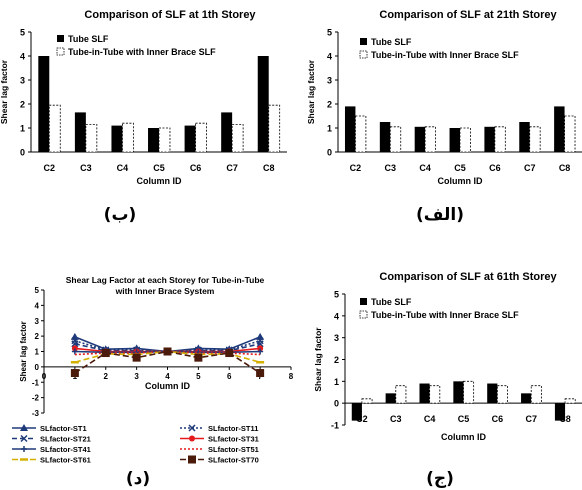 Image resolution: width=582 pixels, height=490 pixels. I want to click on legend-label: SLfactor-ST41, so click(65, 449).